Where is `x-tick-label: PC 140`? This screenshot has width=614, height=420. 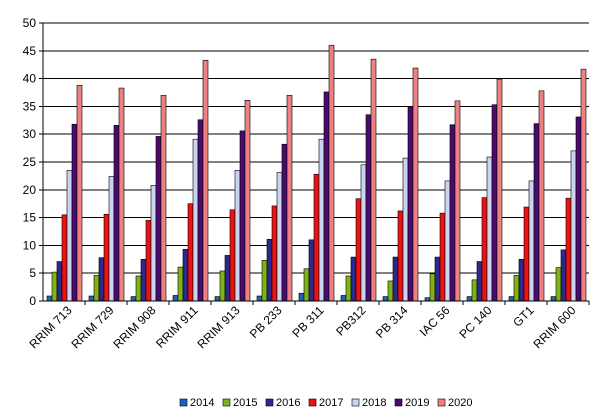 x-tick-label: PC 140 is located at coordinates (475, 322).